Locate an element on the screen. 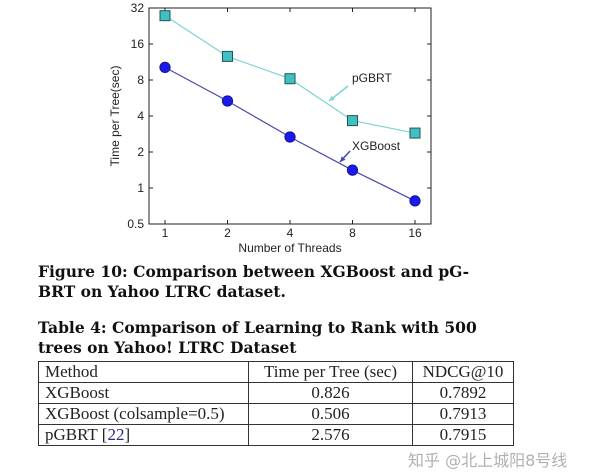  y-tick-label: 0.5 is located at coordinates (135, 224).